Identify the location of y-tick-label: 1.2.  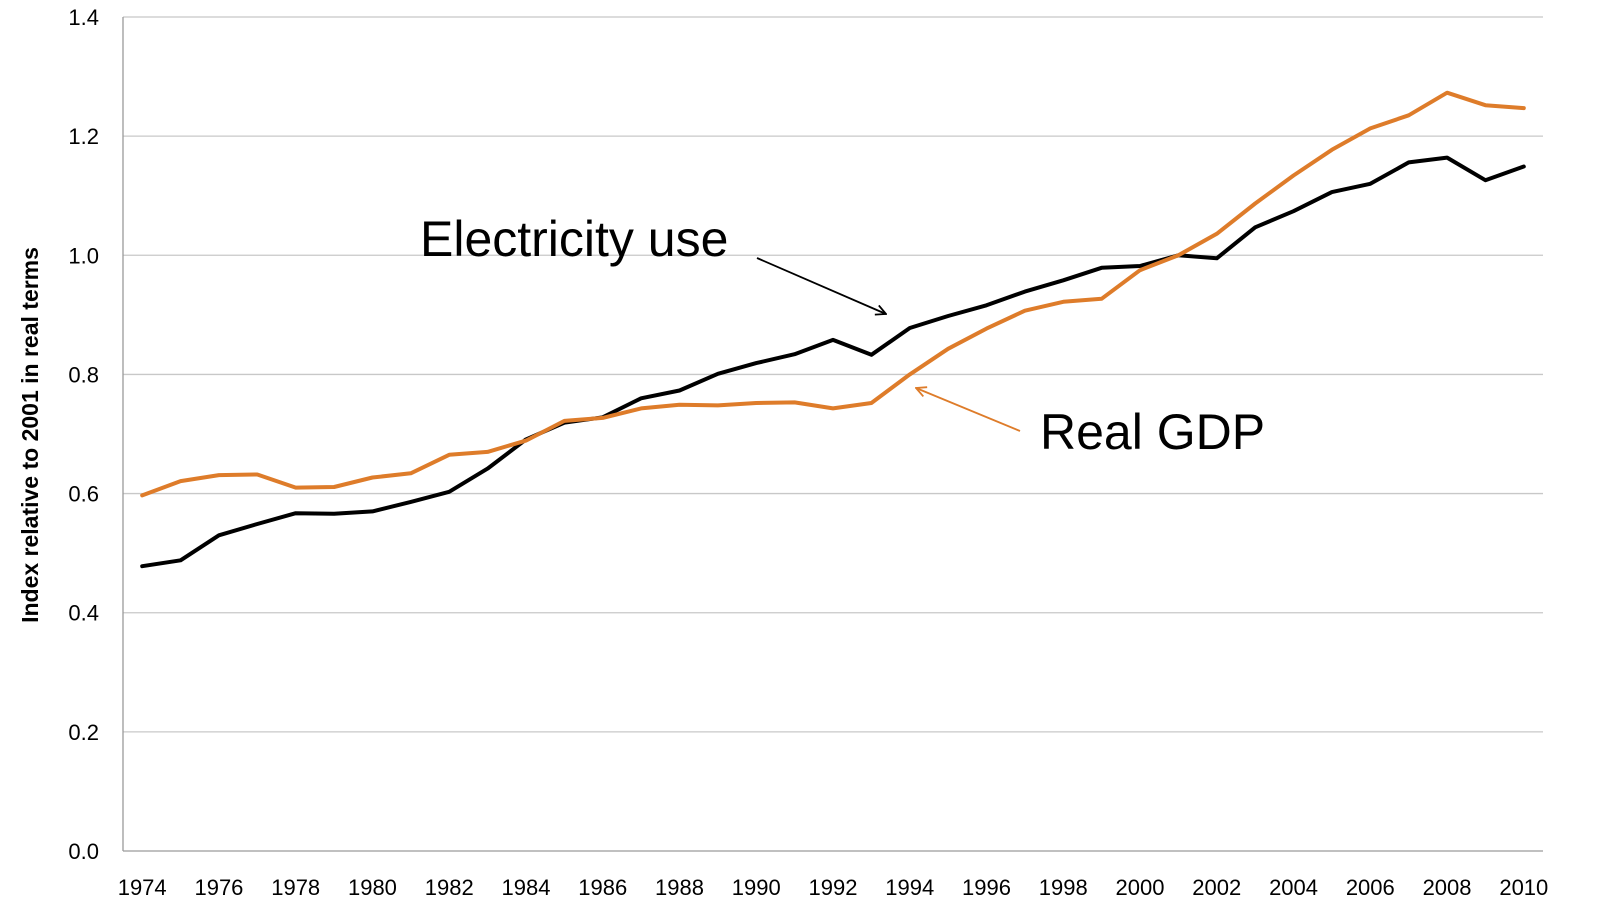
(83, 136).